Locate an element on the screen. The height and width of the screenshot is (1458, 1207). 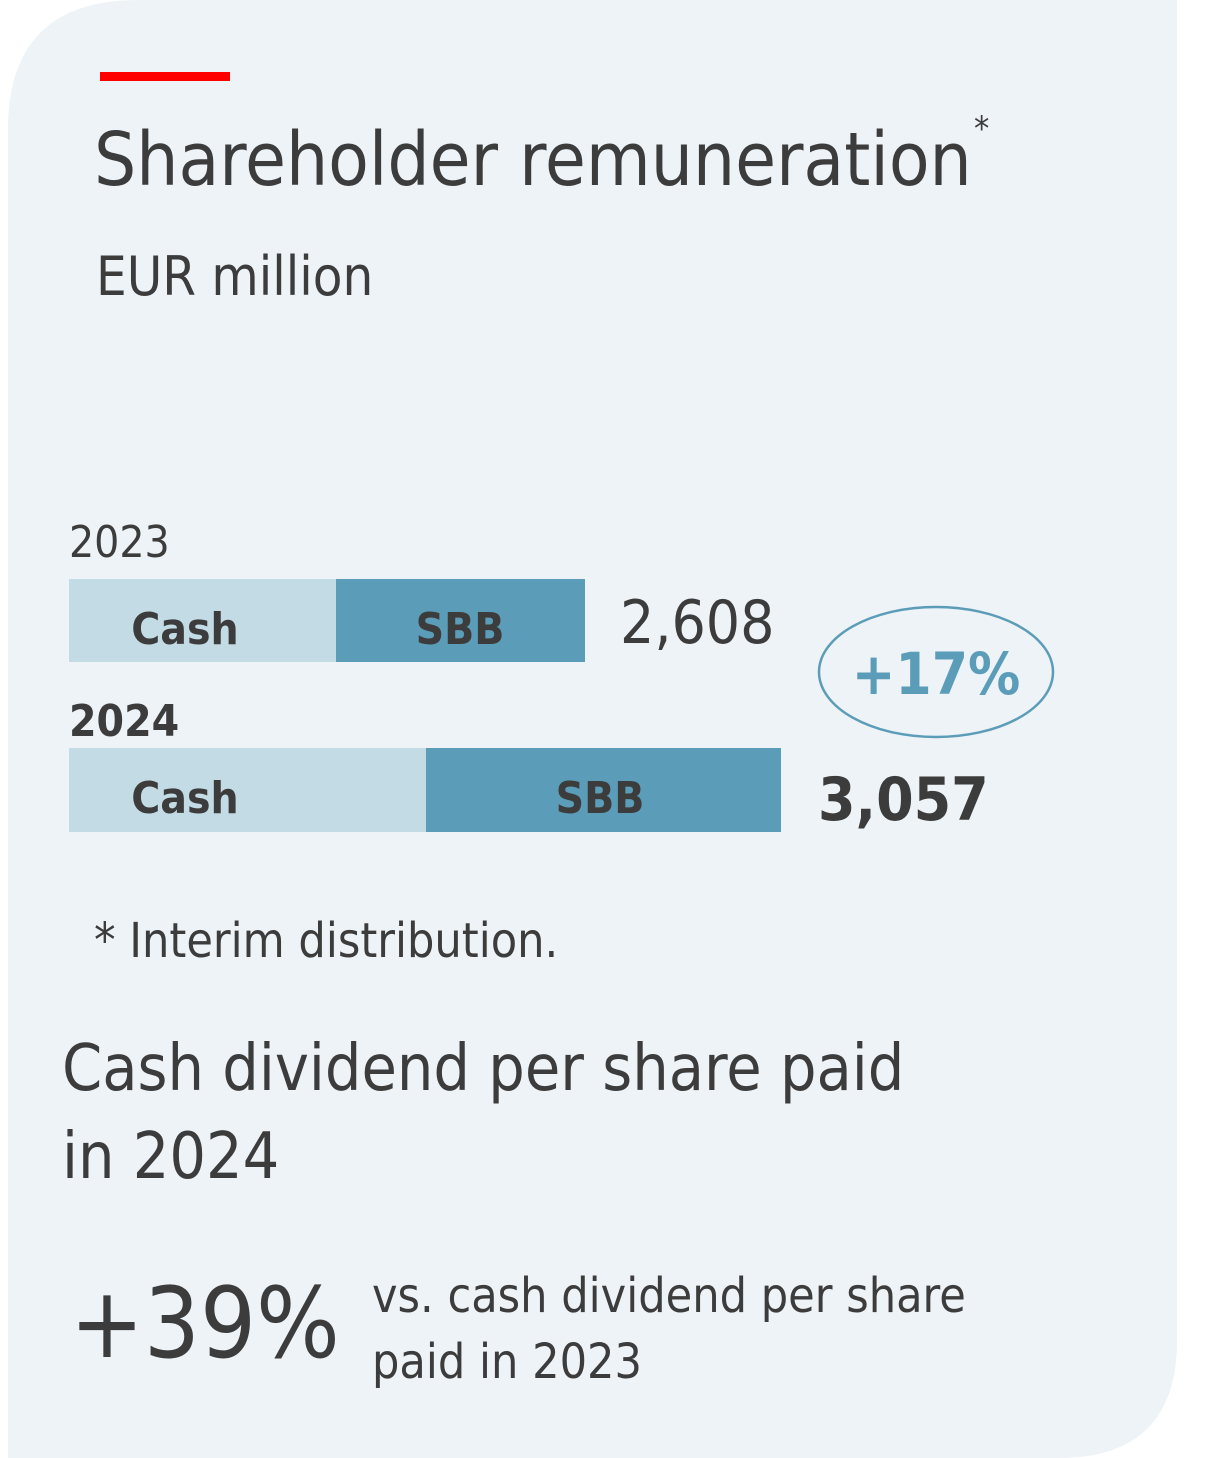
heading-line: in 2024 is located at coordinates (170, 1157).